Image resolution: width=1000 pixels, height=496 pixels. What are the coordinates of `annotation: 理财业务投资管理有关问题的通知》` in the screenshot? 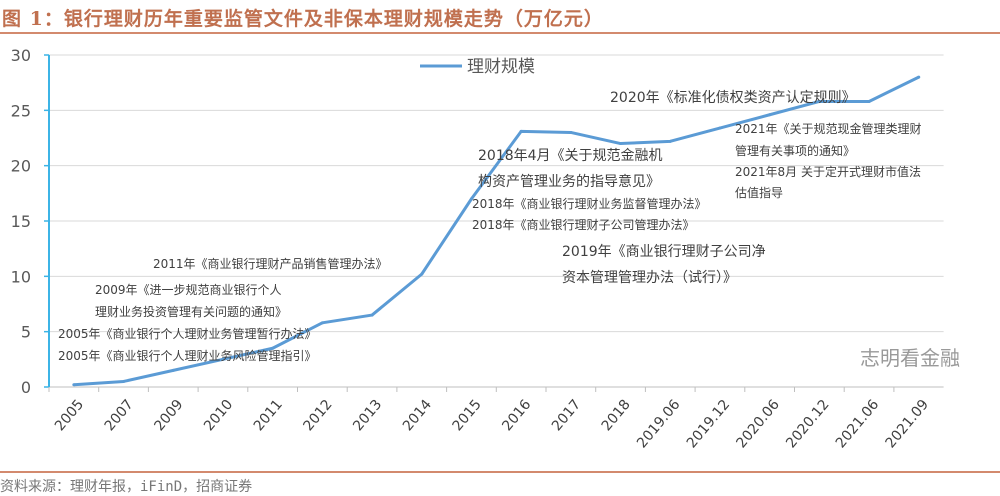 It's located at (191, 311).